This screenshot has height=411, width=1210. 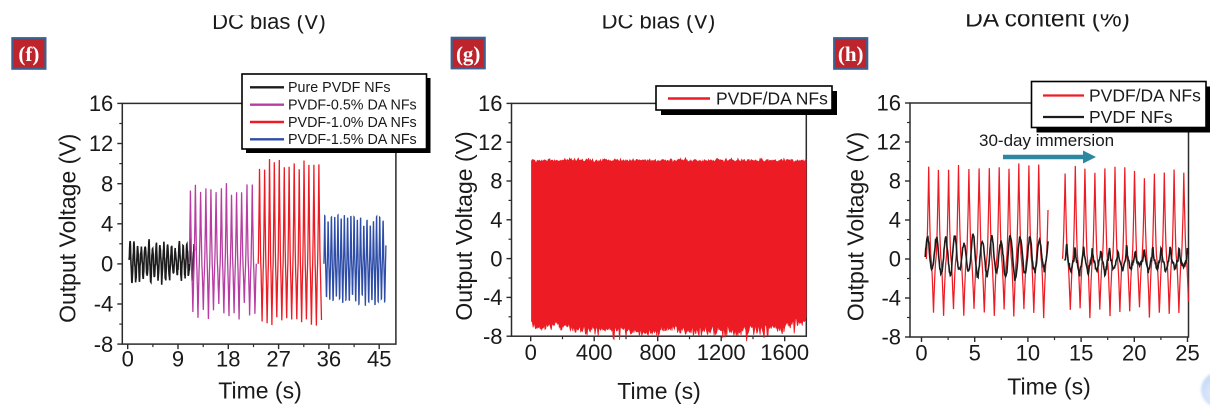 What do you see at coordinates (352, 123) in the screenshot?
I see `svg-text: PVDF-1.0% DA NFs` at bounding box center [352, 123].